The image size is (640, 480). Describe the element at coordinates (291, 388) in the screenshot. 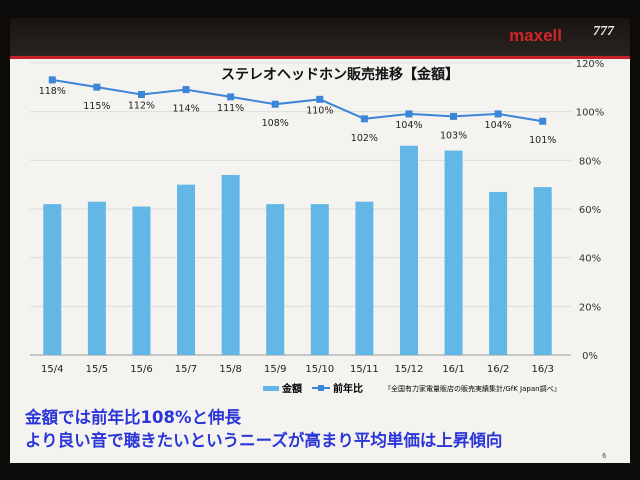

I see `legend-bar-label: 金額` at that location.